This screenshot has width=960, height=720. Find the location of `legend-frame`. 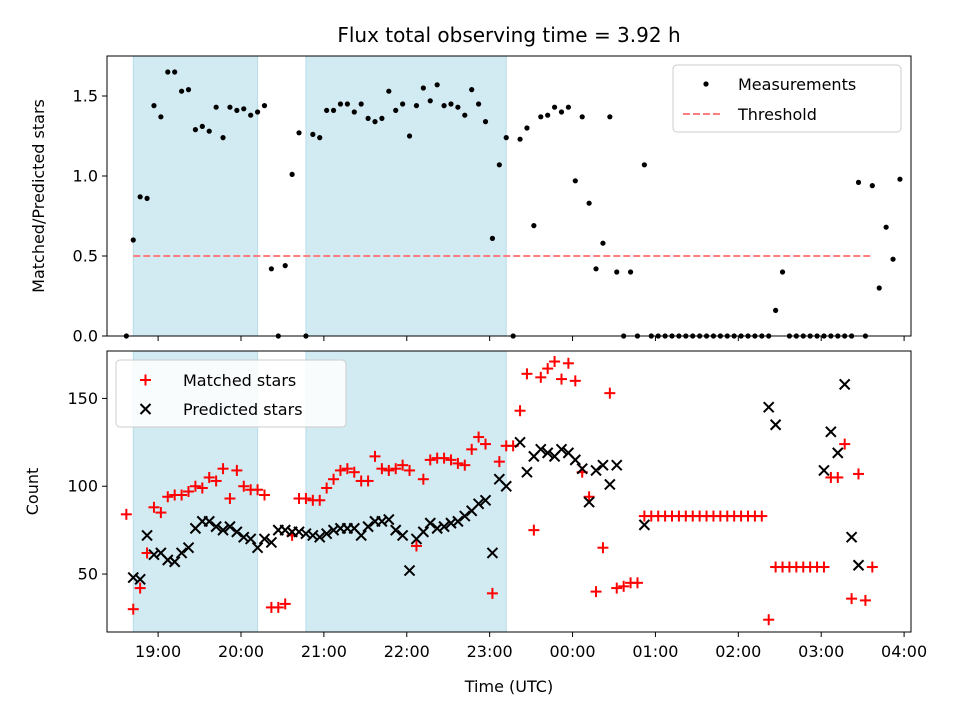

legend-frame is located at coordinates (231, 393).